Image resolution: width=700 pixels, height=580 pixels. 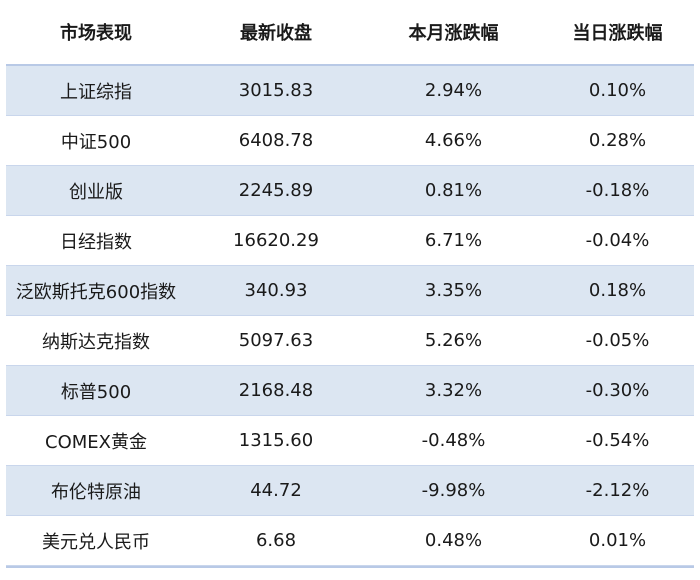 I want to click on row-latest-close: 6.68, so click(x=276, y=540).